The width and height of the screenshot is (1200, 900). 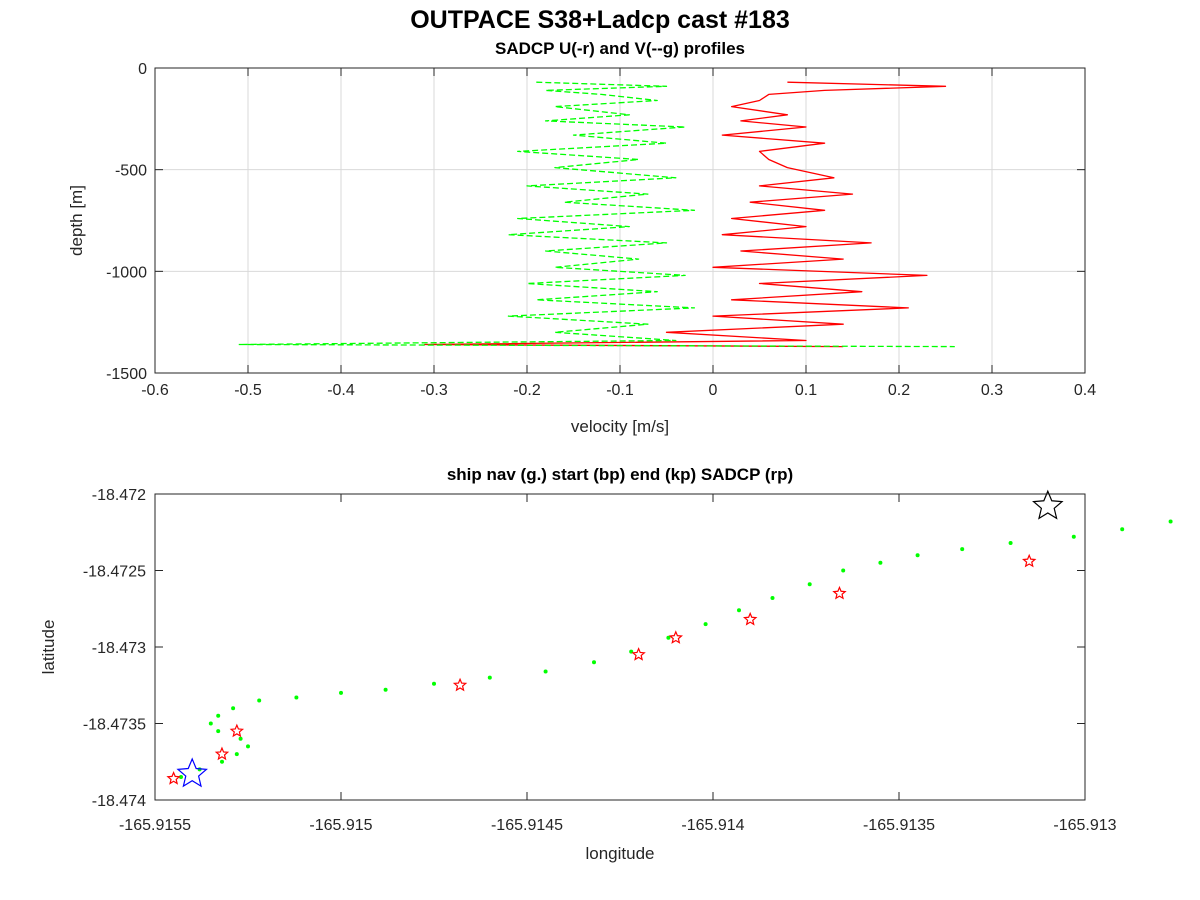 What do you see at coordinates (620, 48) in the screenshot?
I see `profile-title: SADCP U(-r) and V(--g) profiles` at bounding box center [620, 48].